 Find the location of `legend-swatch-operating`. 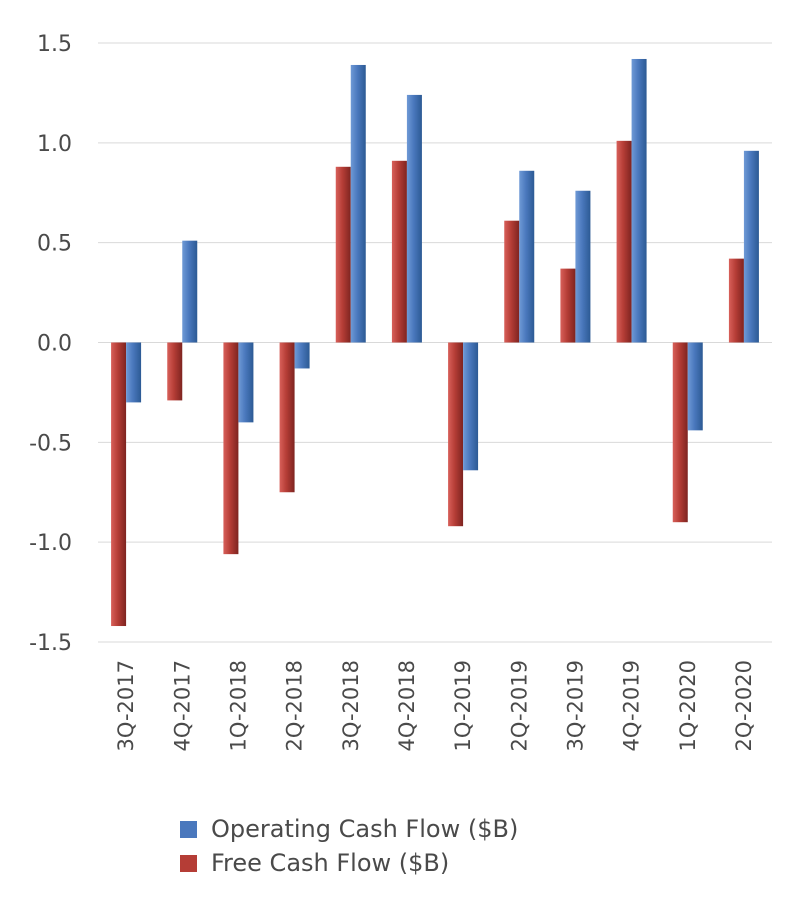

legend-swatch-operating is located at coordinates (188, 829).